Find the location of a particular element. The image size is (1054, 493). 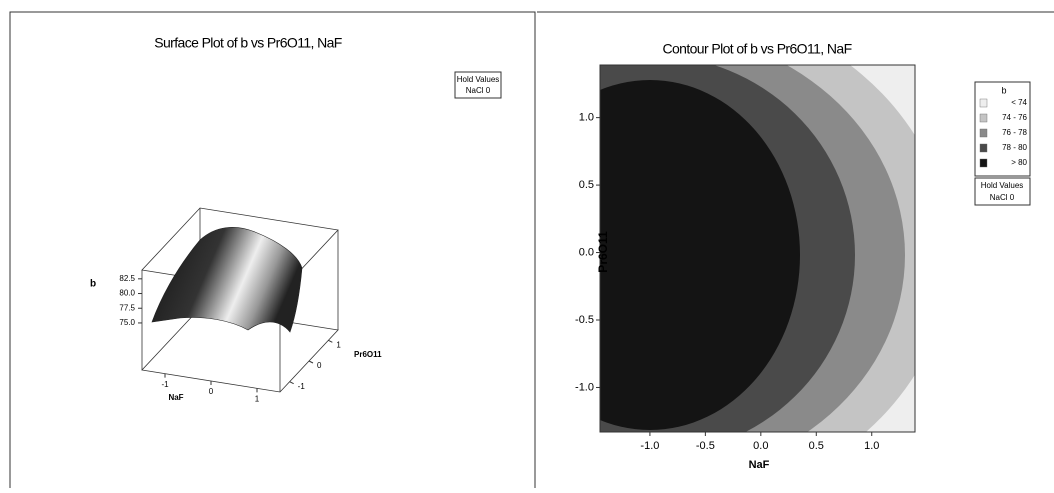

y-tick-label: -1 is located at coordinates (302, 386).